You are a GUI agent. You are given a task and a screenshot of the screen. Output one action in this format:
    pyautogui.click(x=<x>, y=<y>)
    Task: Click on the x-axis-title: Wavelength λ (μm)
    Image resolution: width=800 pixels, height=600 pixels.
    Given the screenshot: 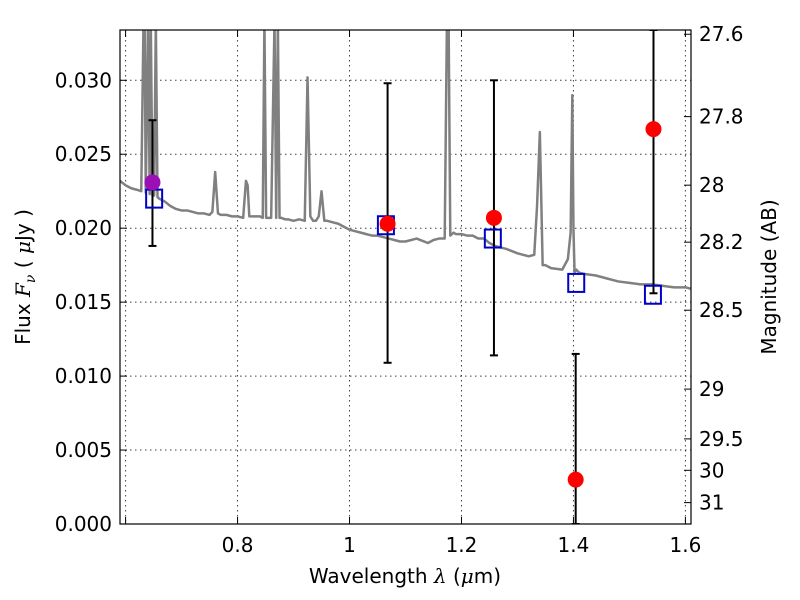 What is the action you would take?
    pyautogui.click(x=405, y=576)
    